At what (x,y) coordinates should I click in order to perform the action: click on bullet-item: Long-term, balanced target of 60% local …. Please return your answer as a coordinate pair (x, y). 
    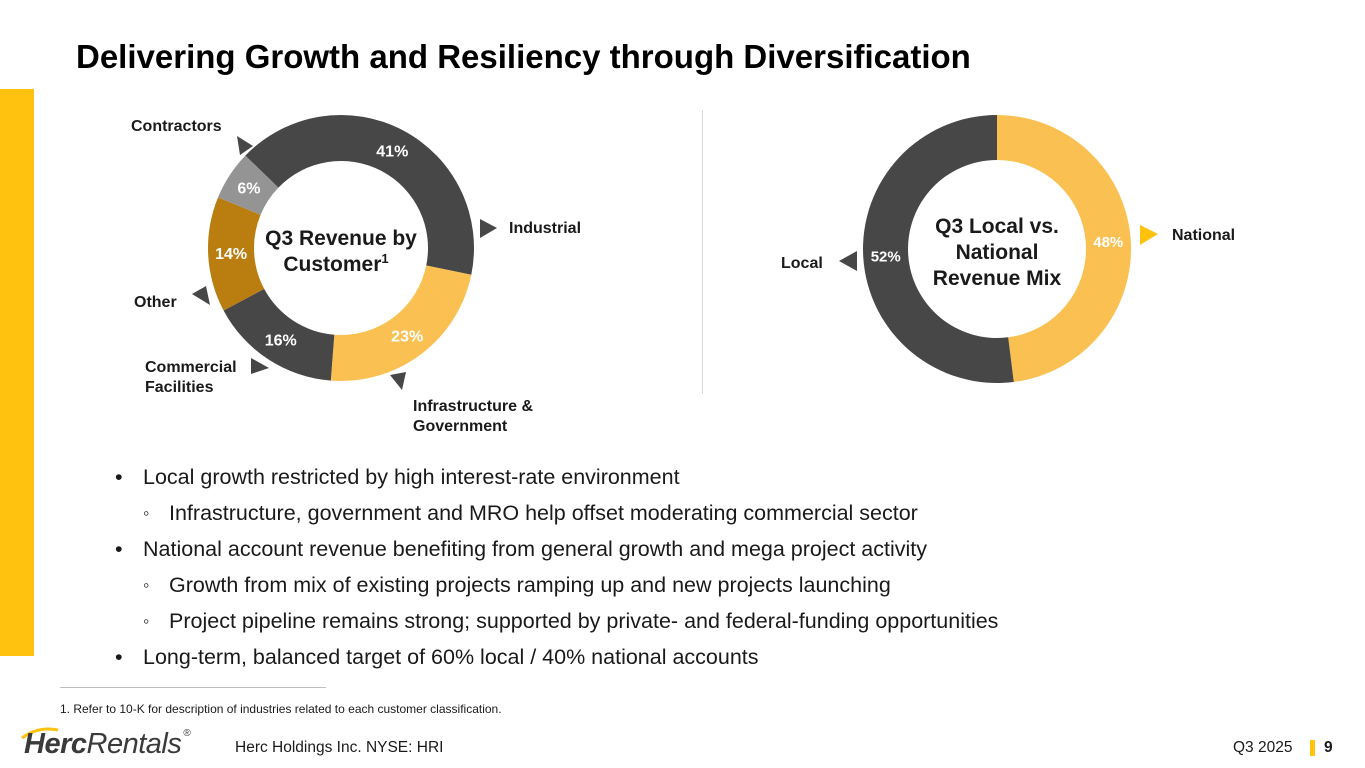
    Looking at the image, I should click on (556, 657).